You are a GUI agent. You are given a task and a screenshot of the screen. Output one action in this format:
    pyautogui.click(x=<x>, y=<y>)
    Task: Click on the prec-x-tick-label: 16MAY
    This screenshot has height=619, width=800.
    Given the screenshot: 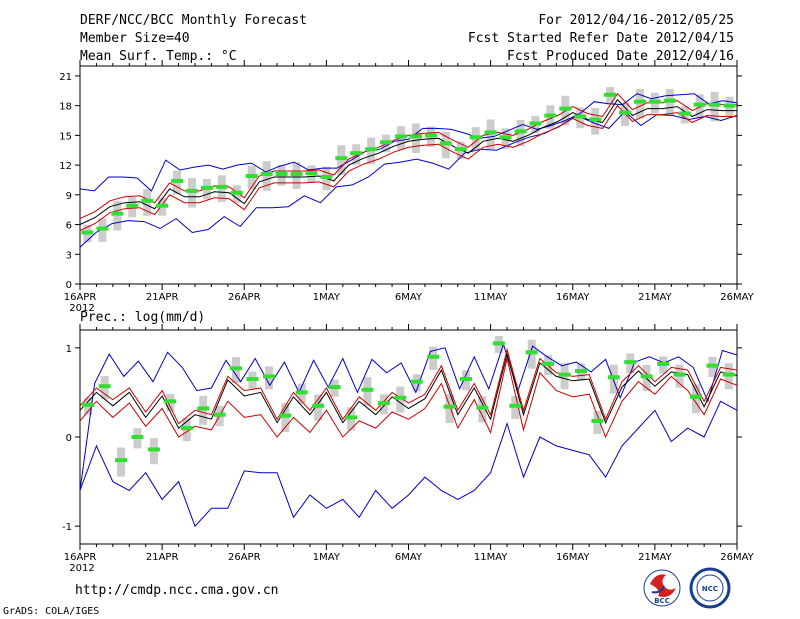 What is the action you would take?
    pyautogui.click(x=573, y=557)
    